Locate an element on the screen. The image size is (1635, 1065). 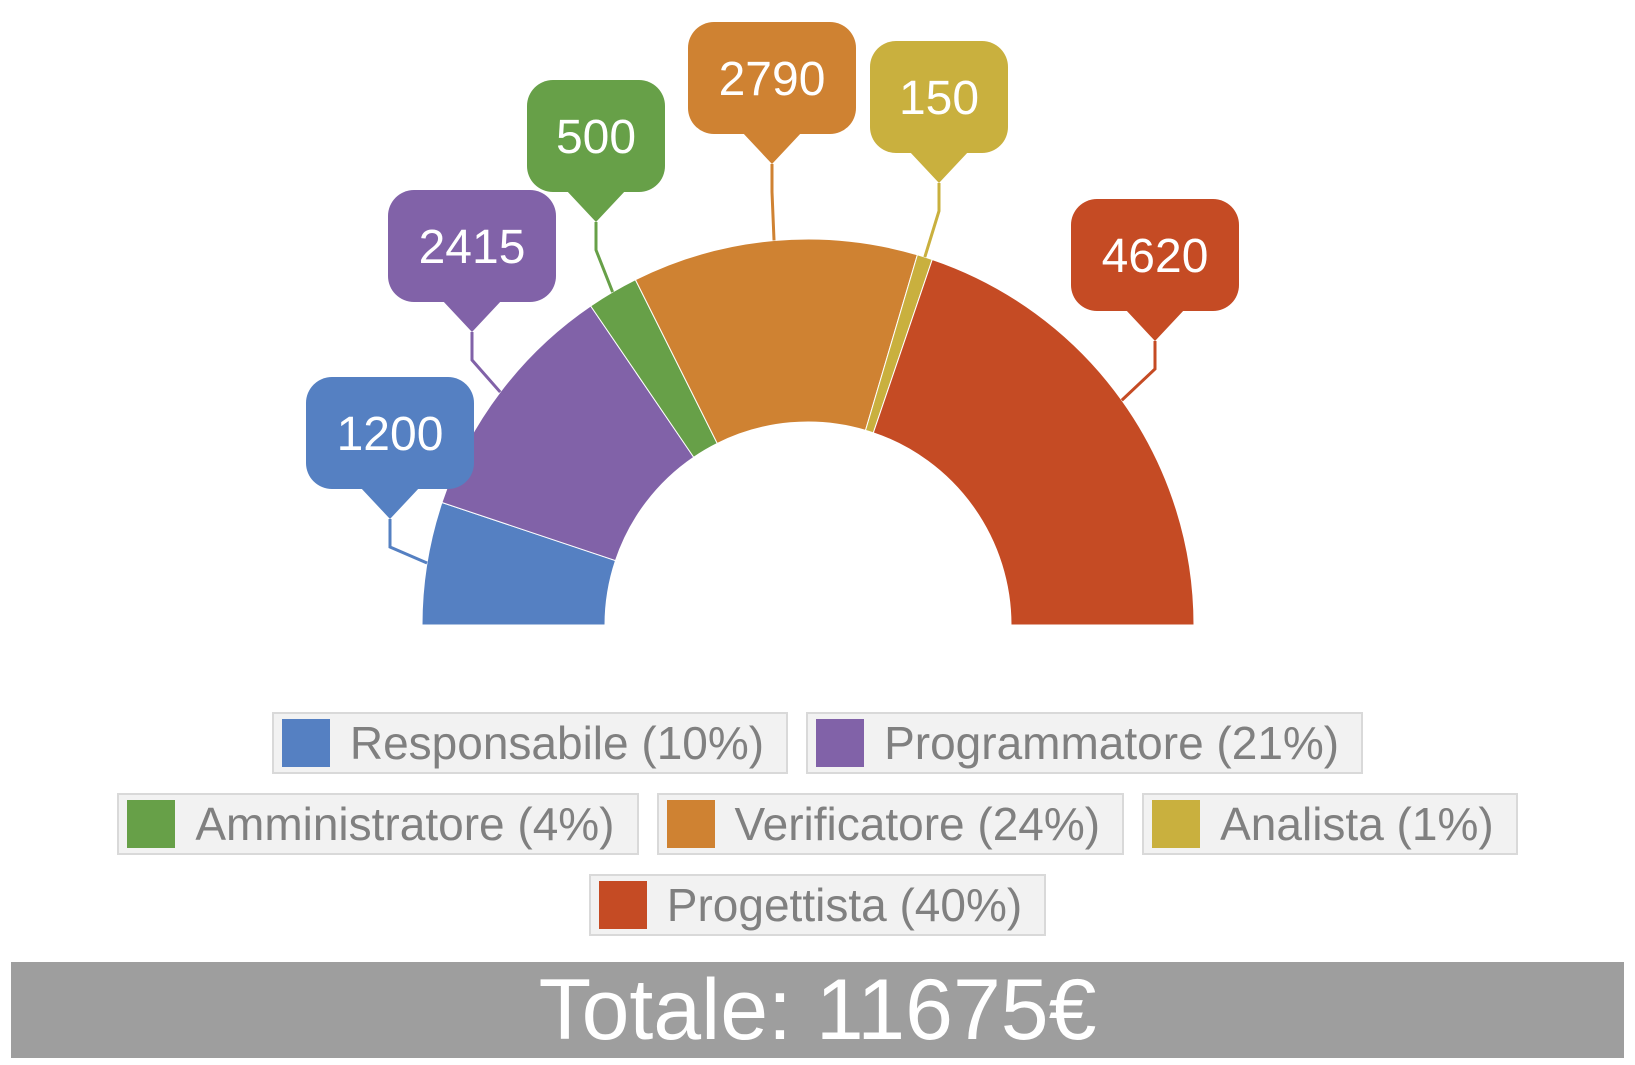
leader-line-programmatore is located at coordinates (486, 363).